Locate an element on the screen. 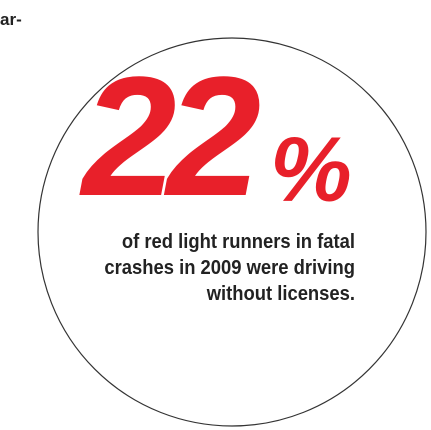 This screenshot has width=431, height=430. caption-line-3: without licenses. is located at coordinates (280, 294).